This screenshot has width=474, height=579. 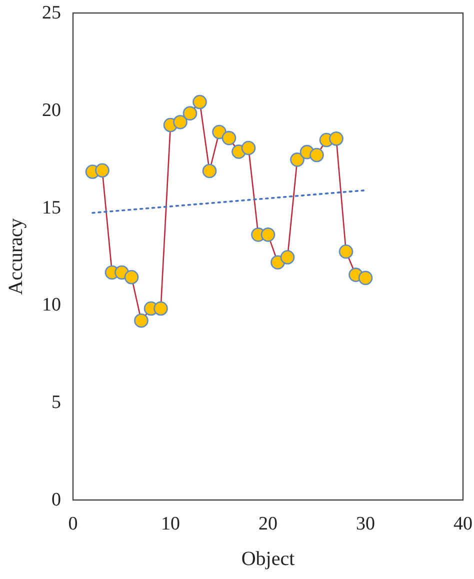 I want to click on x-tick-label: 20, so click(x=268, y=524).